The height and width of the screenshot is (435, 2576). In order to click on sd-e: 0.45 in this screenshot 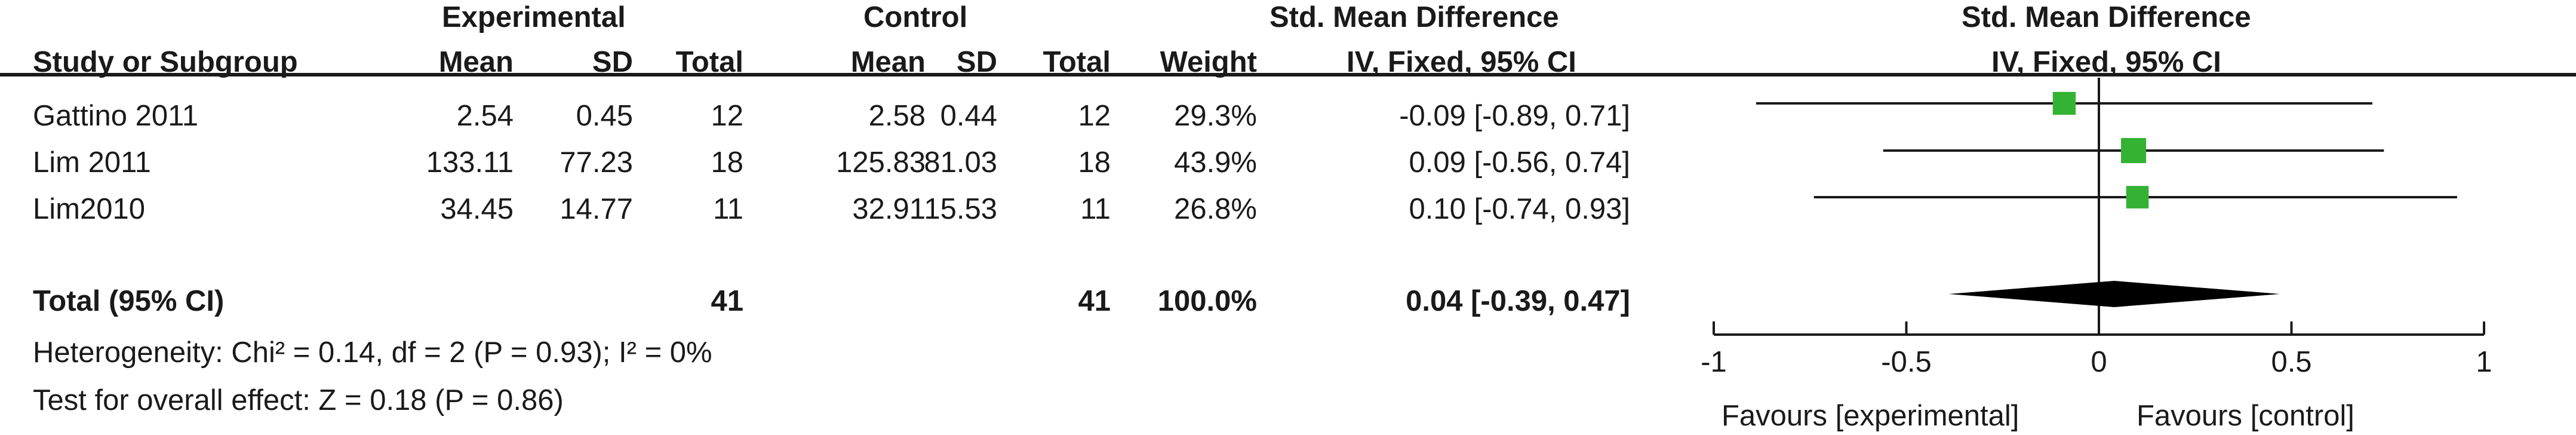, I will do `click(604, 116)`.